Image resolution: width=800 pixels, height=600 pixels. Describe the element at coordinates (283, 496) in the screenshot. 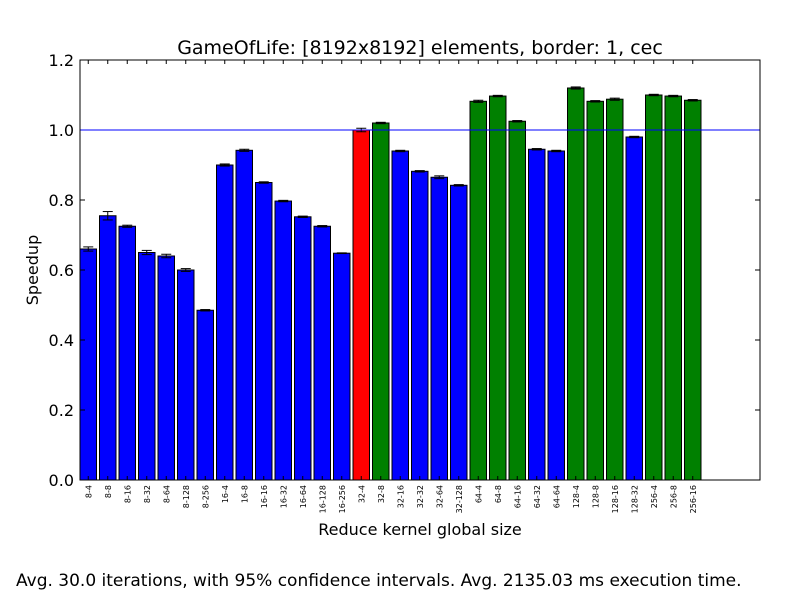

I see `x-tick-label: 16-32` at that location.